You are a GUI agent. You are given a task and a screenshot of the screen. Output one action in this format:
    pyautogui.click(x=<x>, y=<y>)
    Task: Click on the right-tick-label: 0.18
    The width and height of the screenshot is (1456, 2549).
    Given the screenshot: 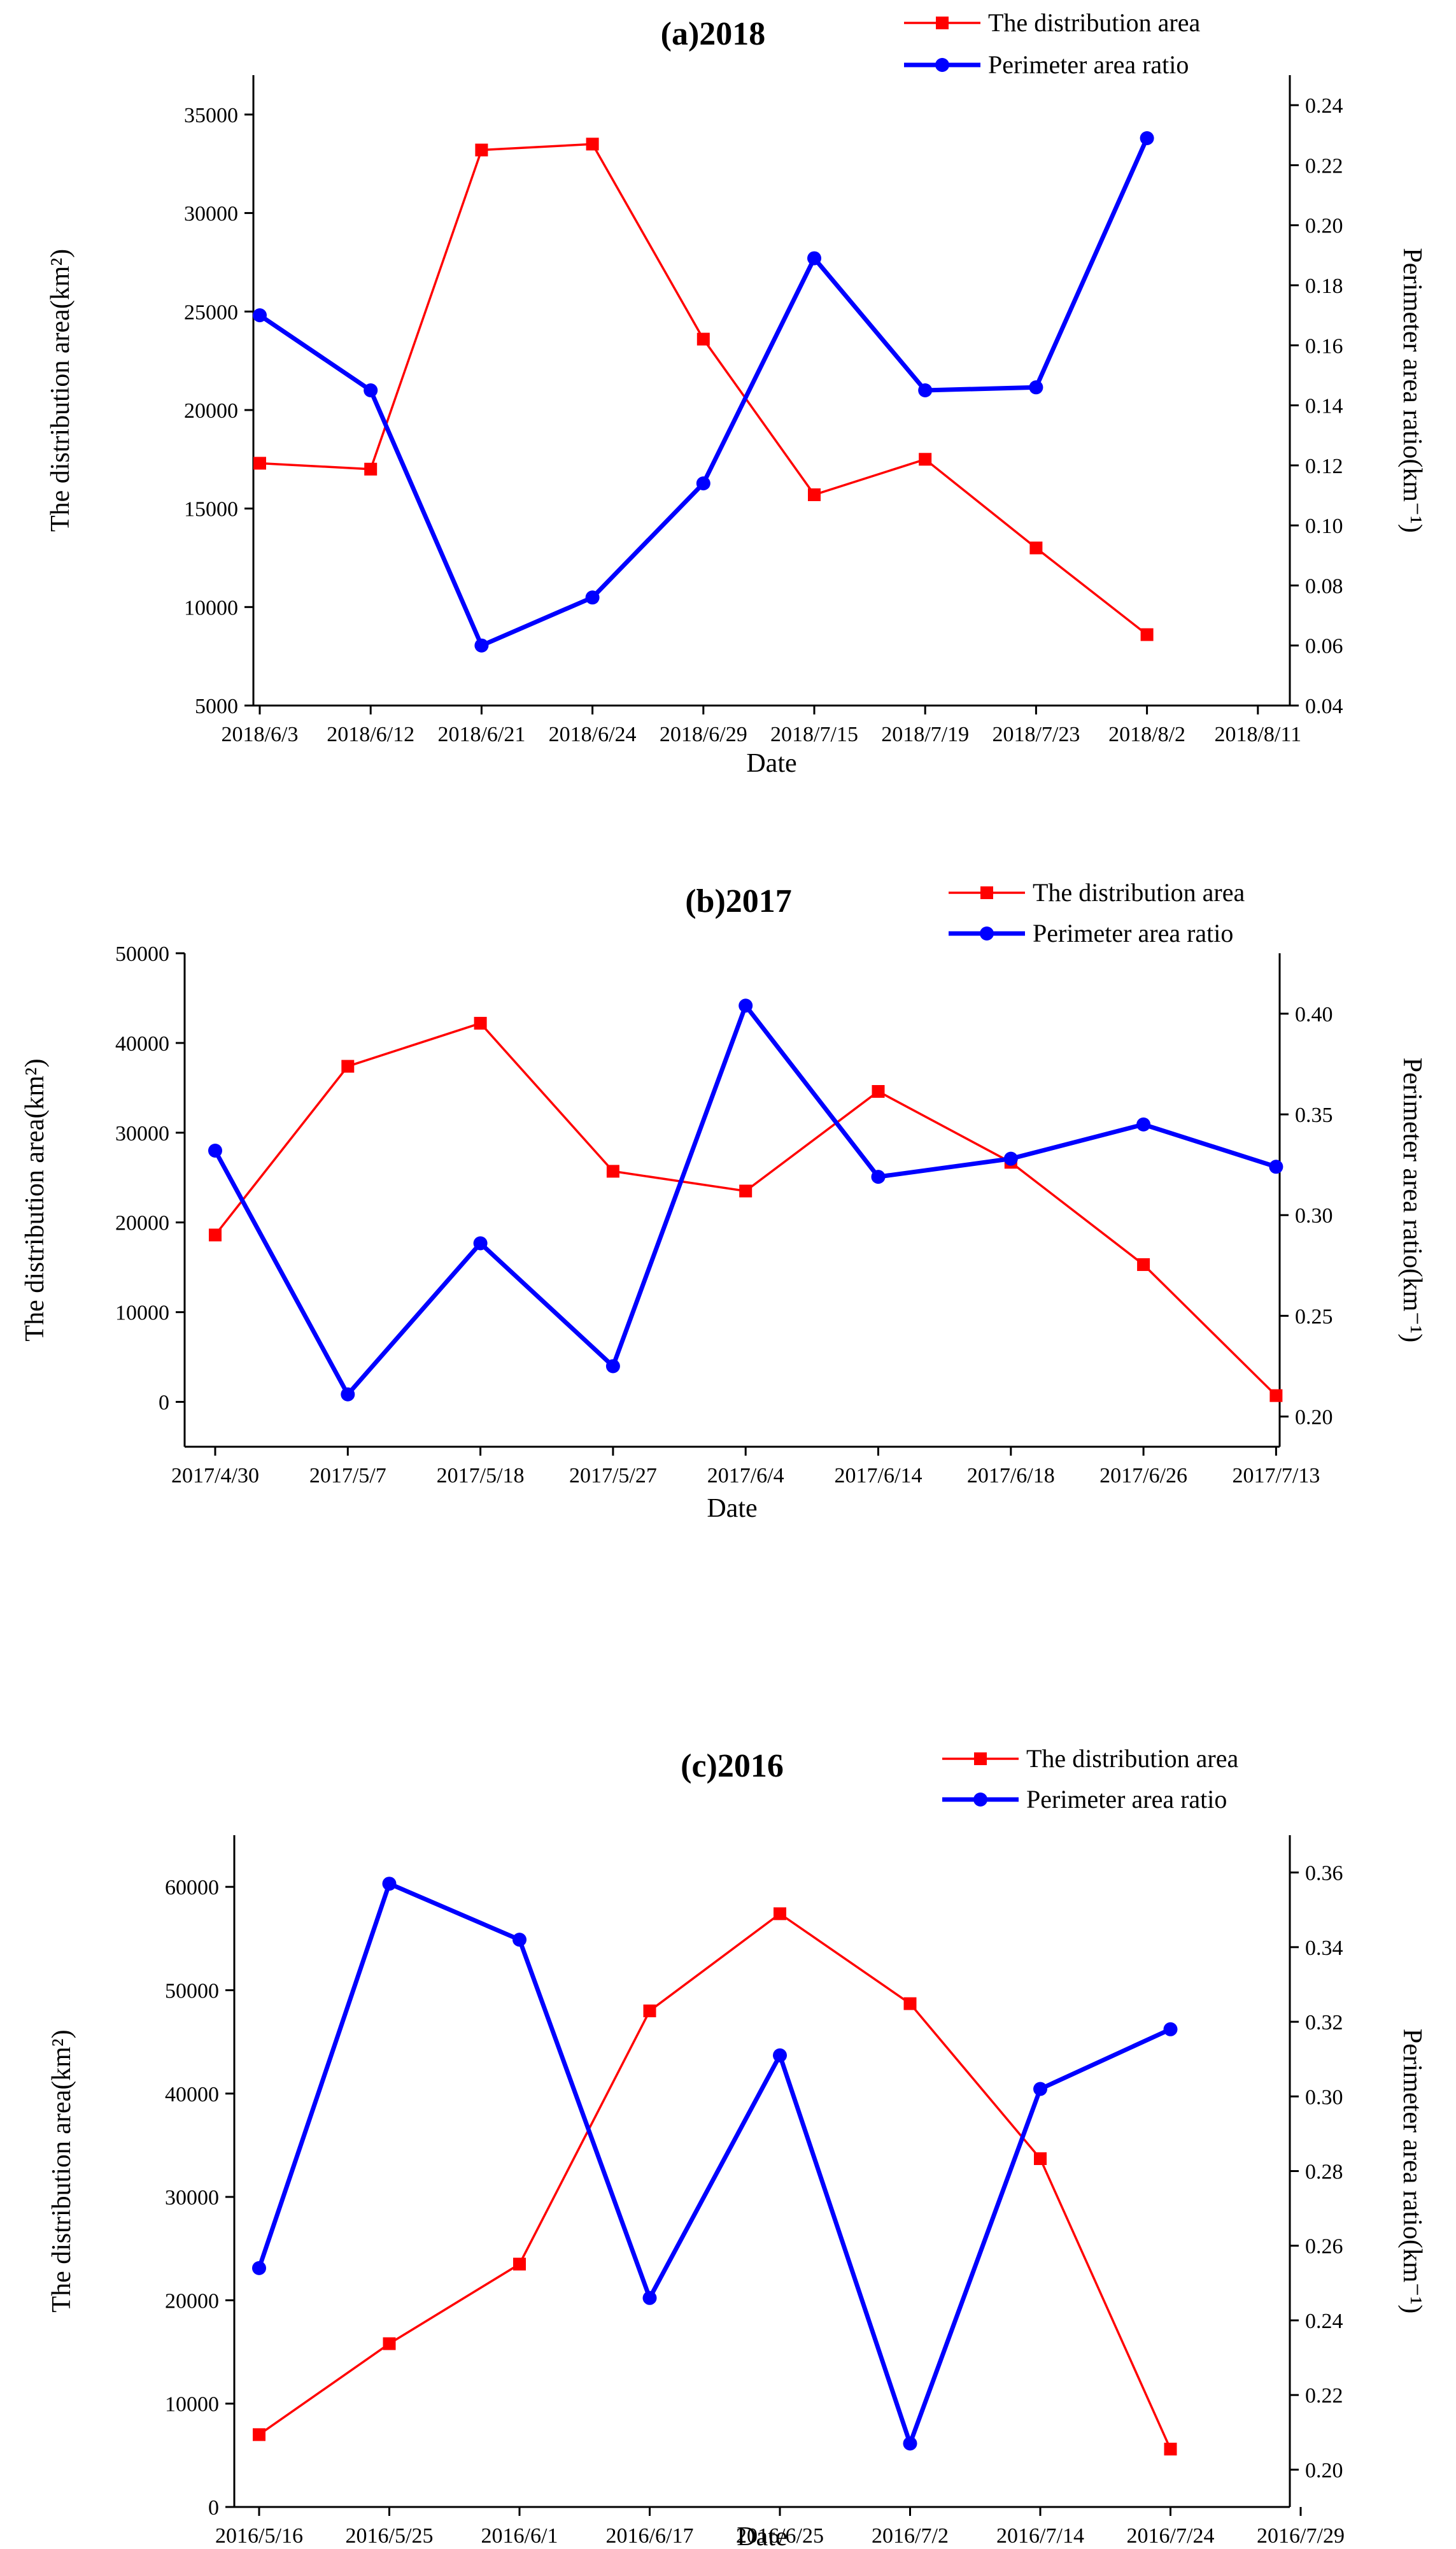 What is the action you would take?
    pyautogui.click(x=1324, y=286)
    